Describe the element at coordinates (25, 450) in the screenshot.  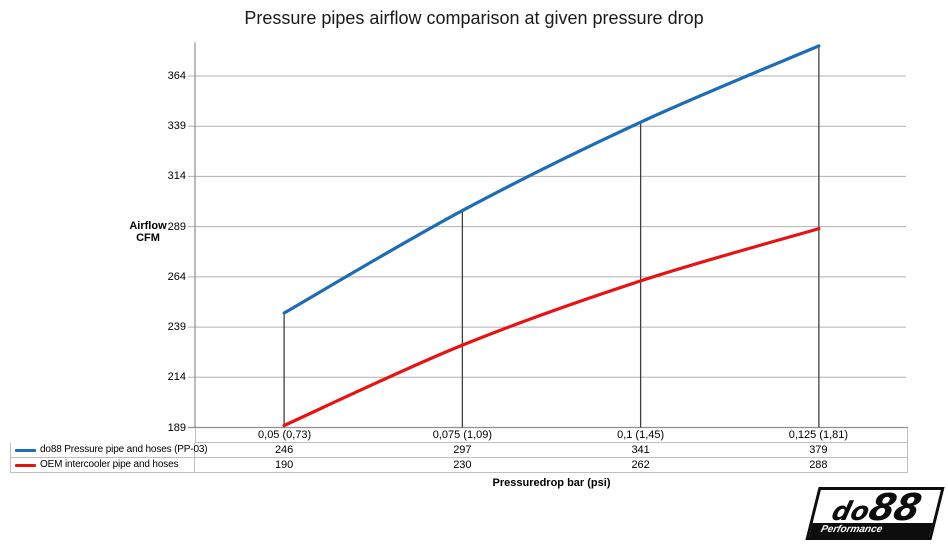
I see `legend-line-do88-icon` at that location.